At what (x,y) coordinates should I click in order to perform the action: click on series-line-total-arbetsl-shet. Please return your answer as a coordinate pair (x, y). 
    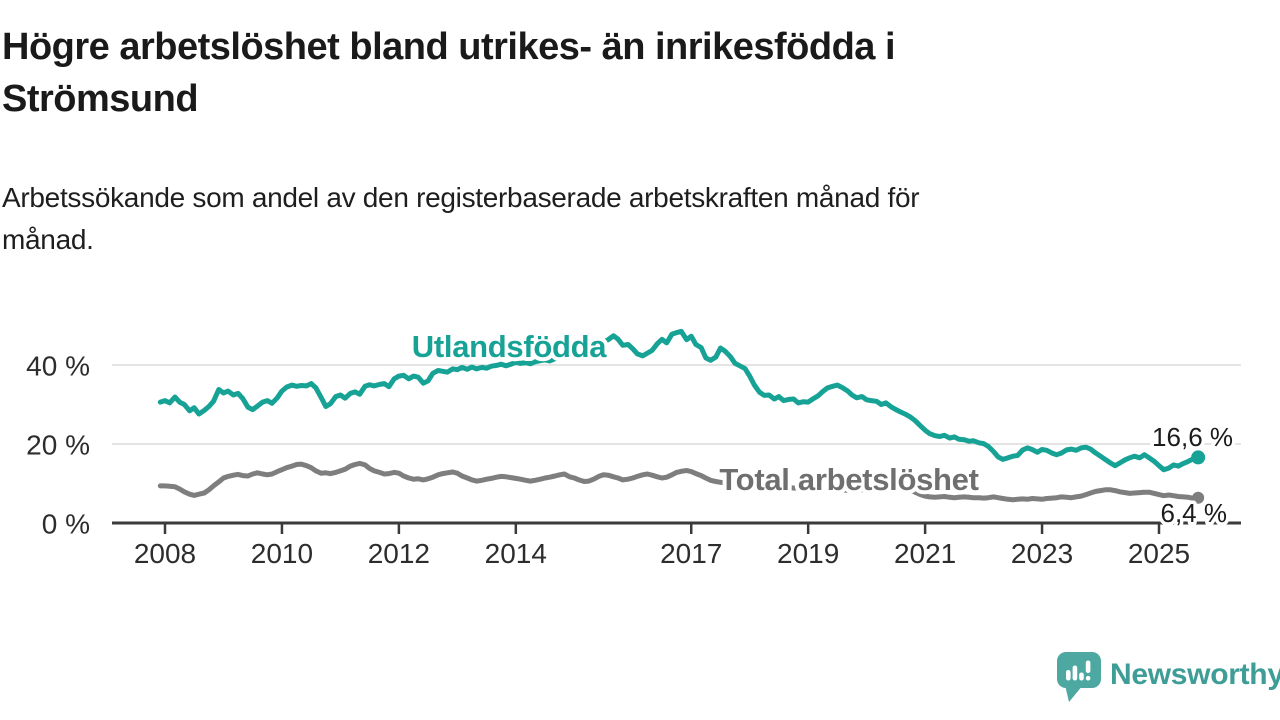
    Looking at the image, I should click on (679, 481).